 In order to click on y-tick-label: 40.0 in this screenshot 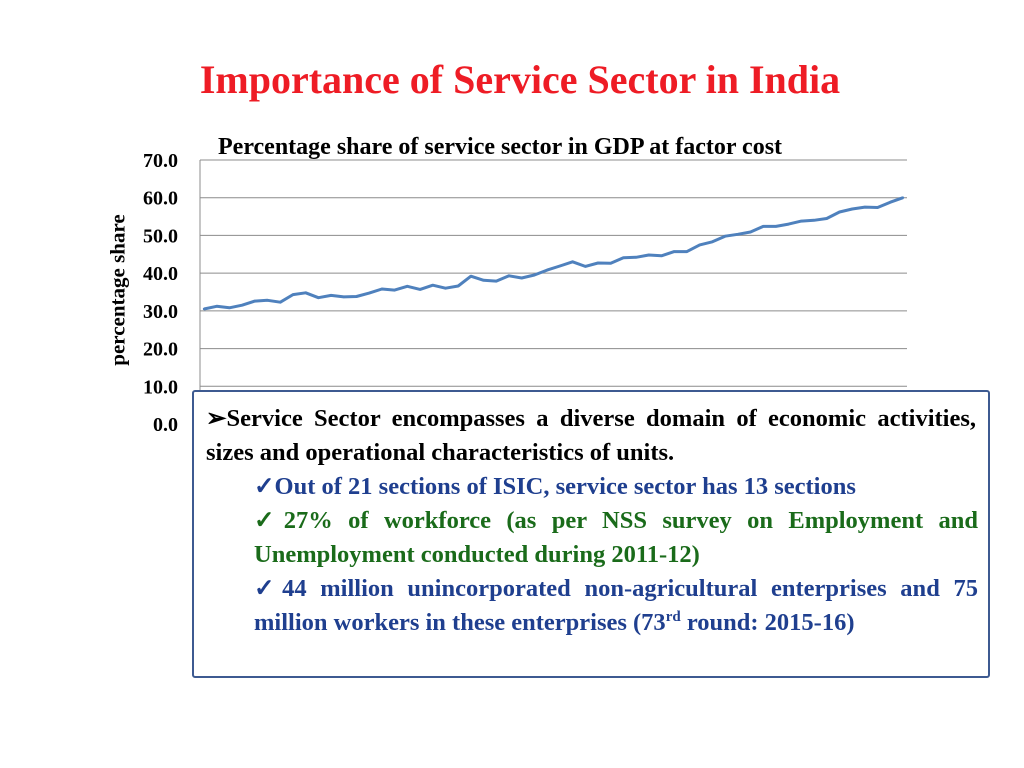, I will do `click(160, 274)`.